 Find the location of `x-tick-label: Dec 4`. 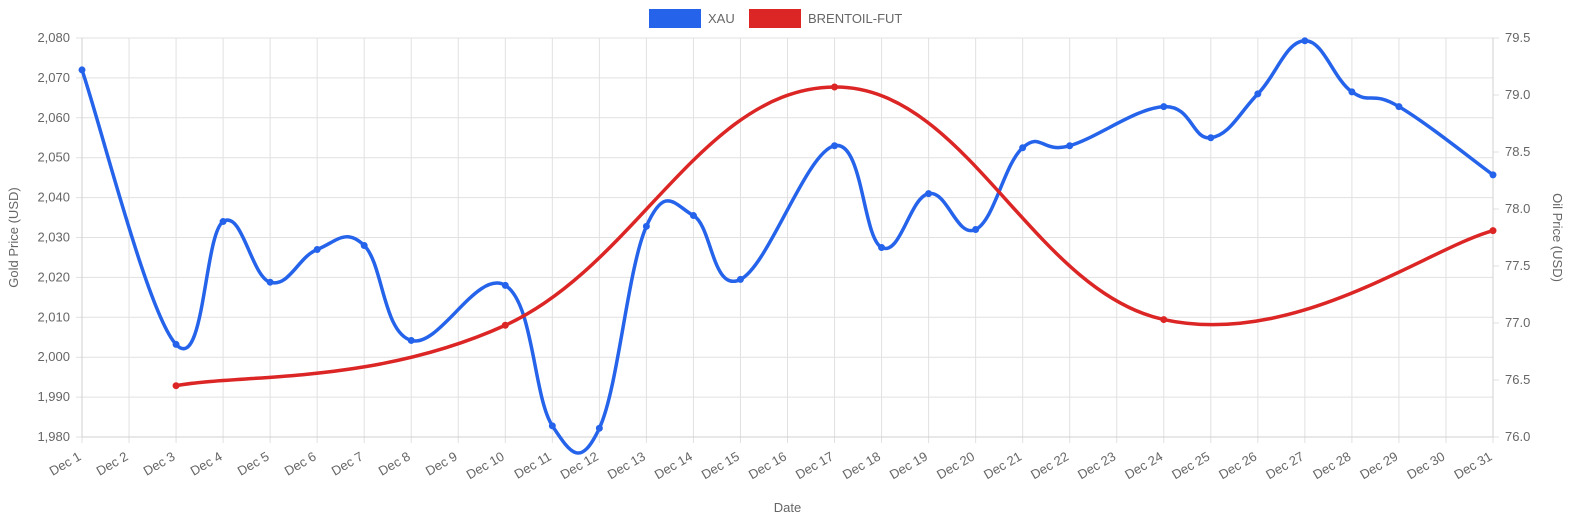

x-tick-label: Dec 4 is located at coordinates (206, 464).